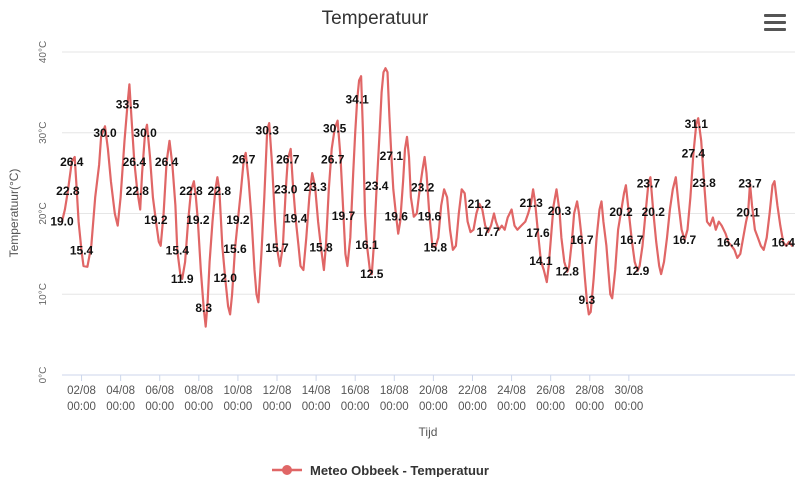 Image resolution: width=800 pixels, height=477 pixels. What do you see at coordinates (238, 391) in the screenshot?
I see `x-tick-label-date: 10/08` at bounding box center [238, 391].